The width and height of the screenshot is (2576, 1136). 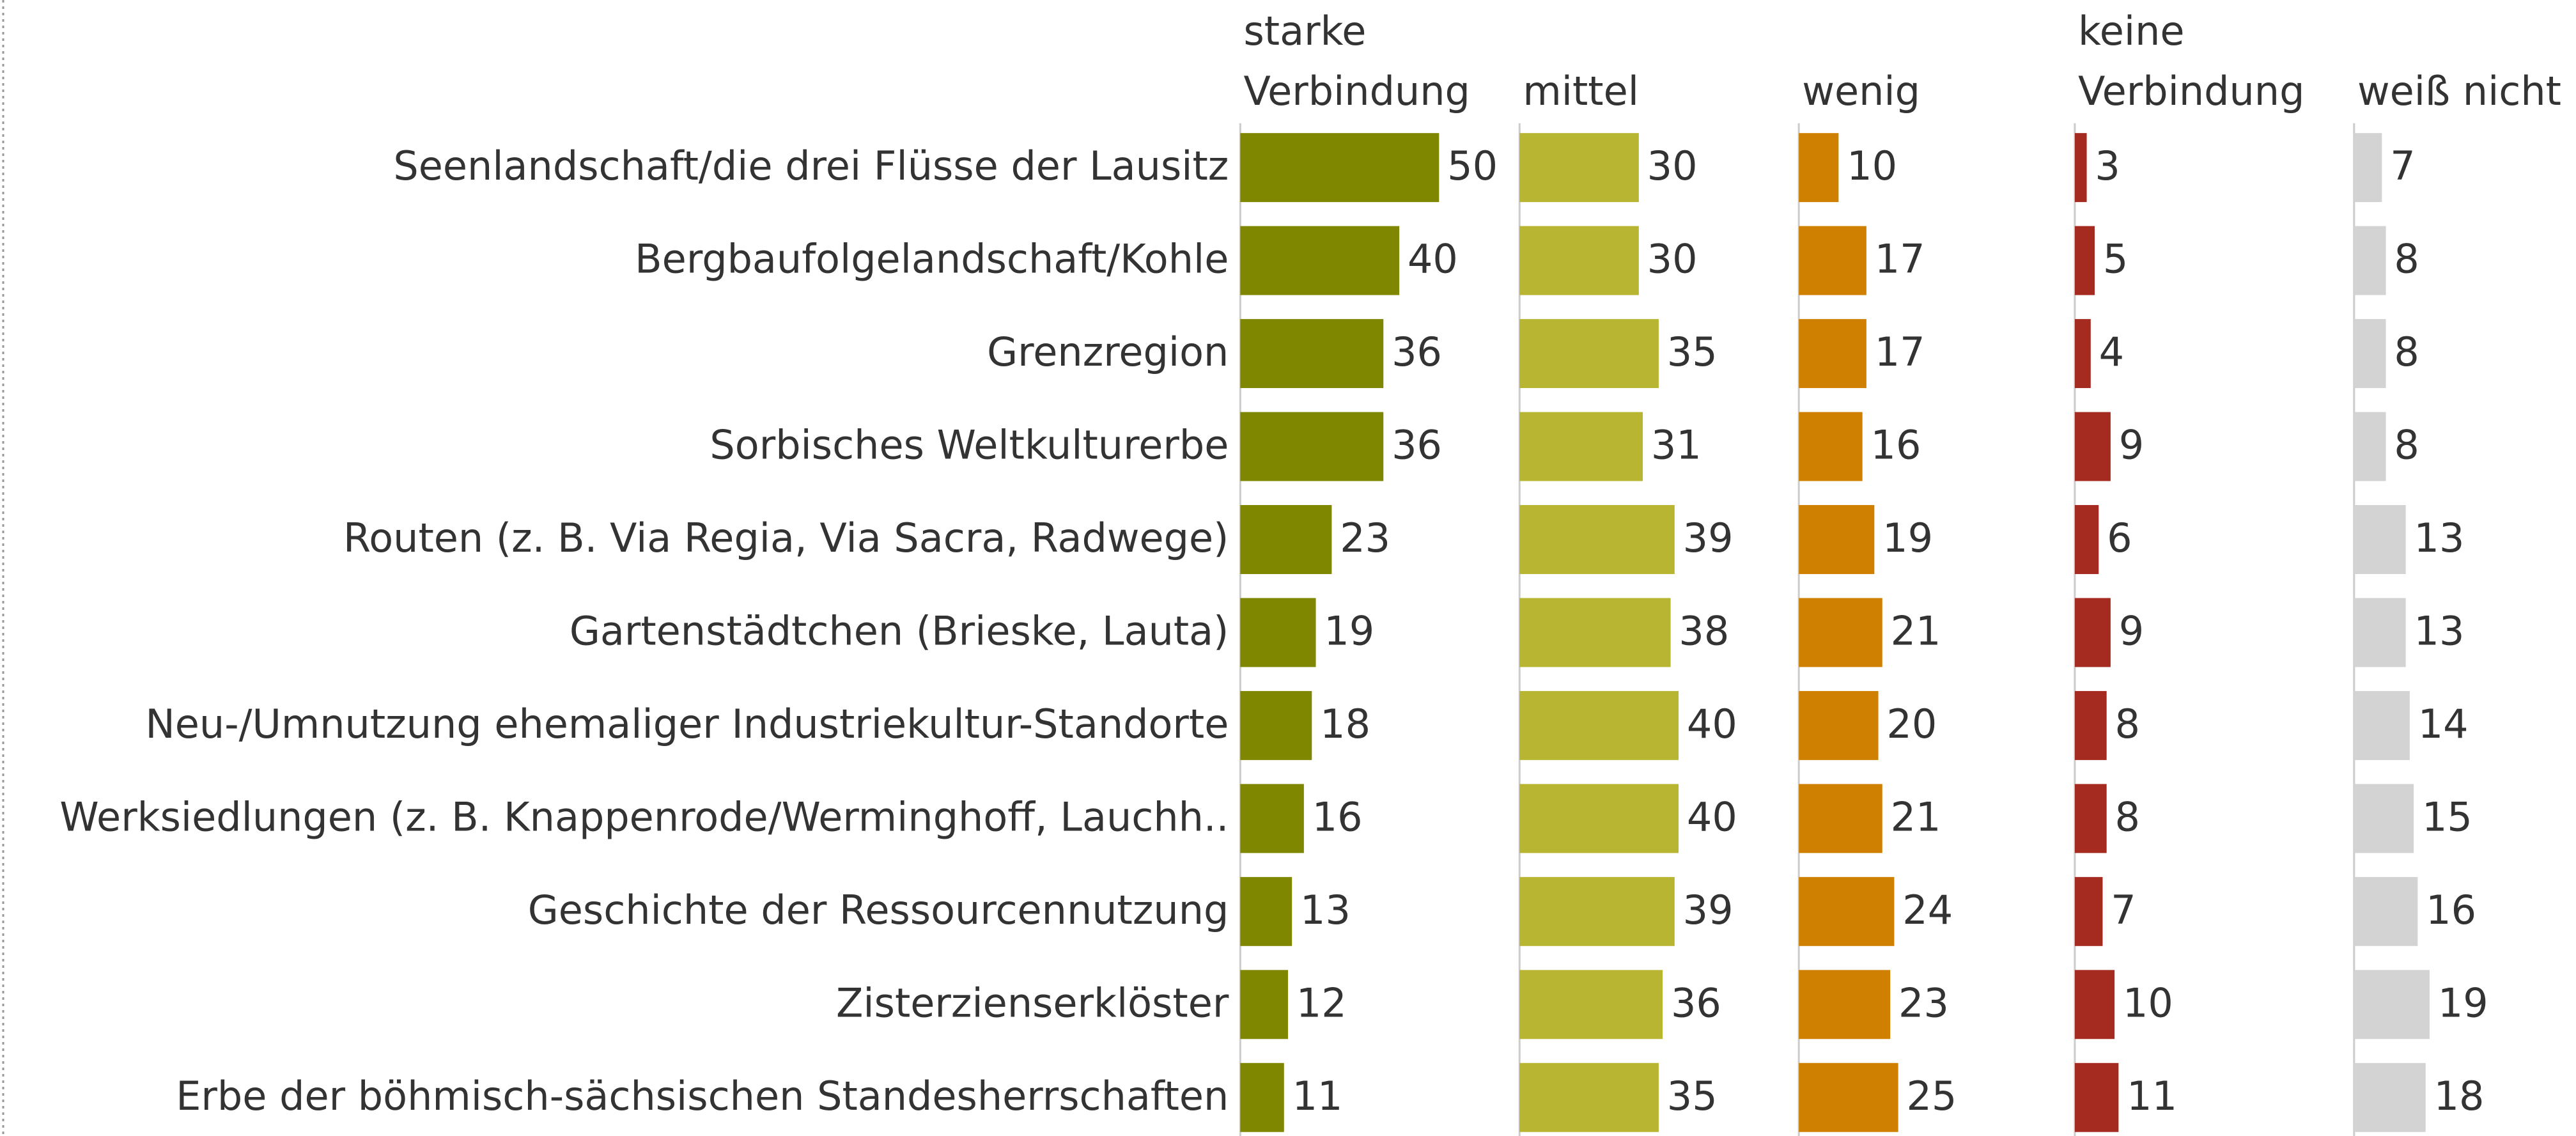 What do you see at coordinates (1345, 724) in the screenshot?
I see `value-label: 18` at bounding box center [1345, 724].